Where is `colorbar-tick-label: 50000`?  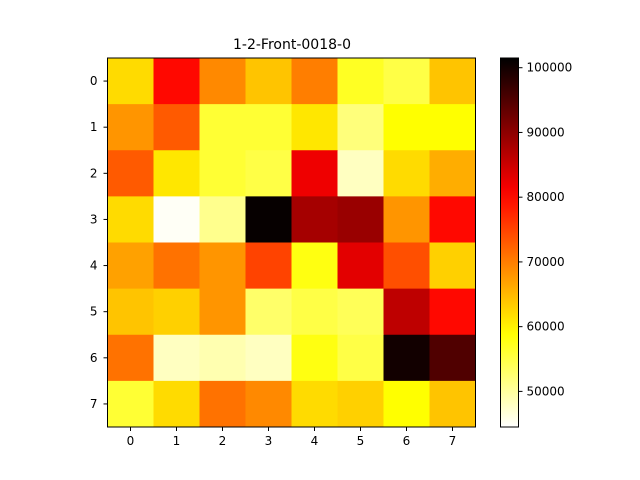 colorbar-tick-label: 50000 is located at coordinates (546, 391).